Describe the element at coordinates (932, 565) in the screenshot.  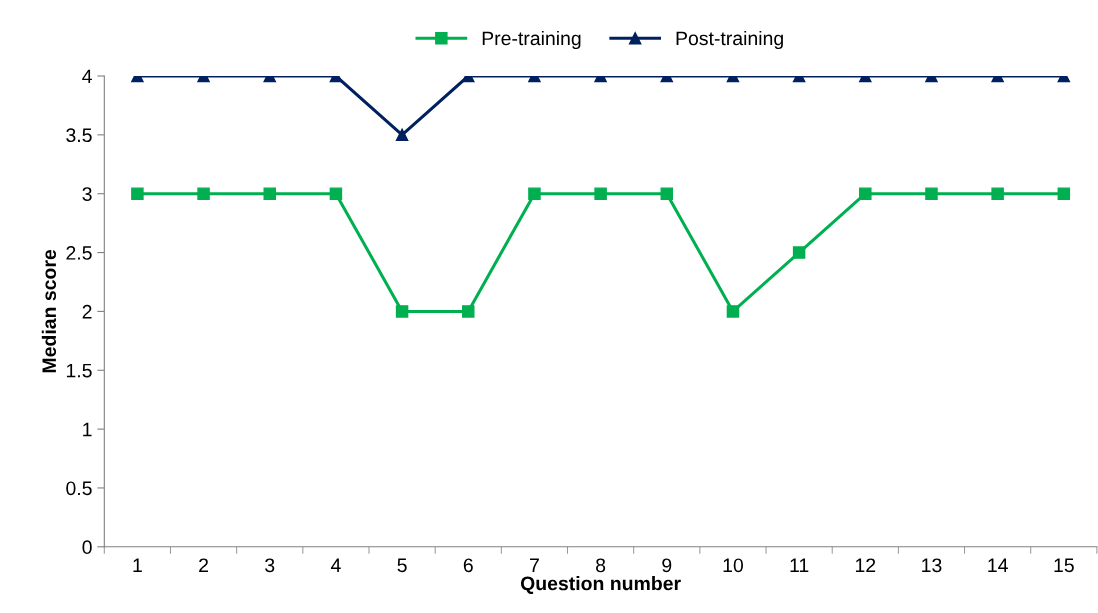
I see `x-tick-label: 13` at that location.